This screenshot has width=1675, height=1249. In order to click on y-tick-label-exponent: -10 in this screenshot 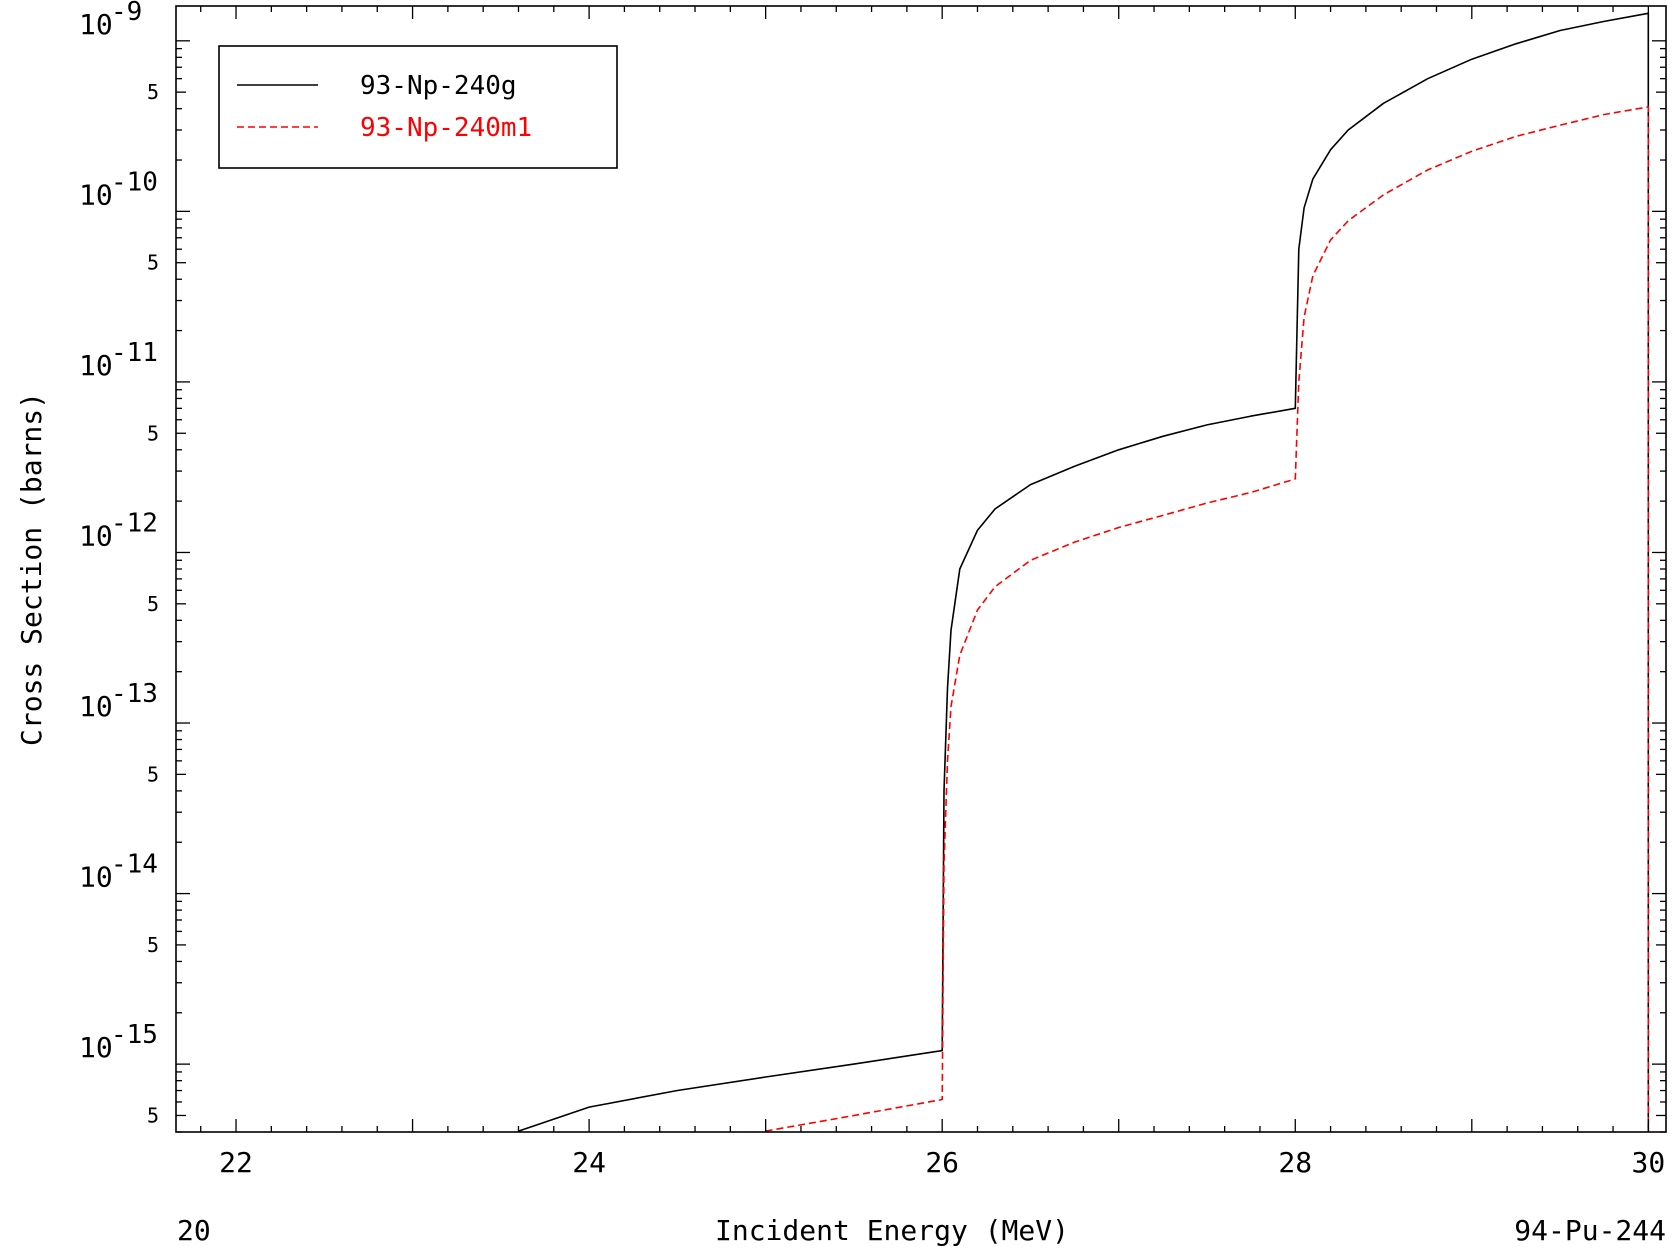, I will do `click(134, 182)`.